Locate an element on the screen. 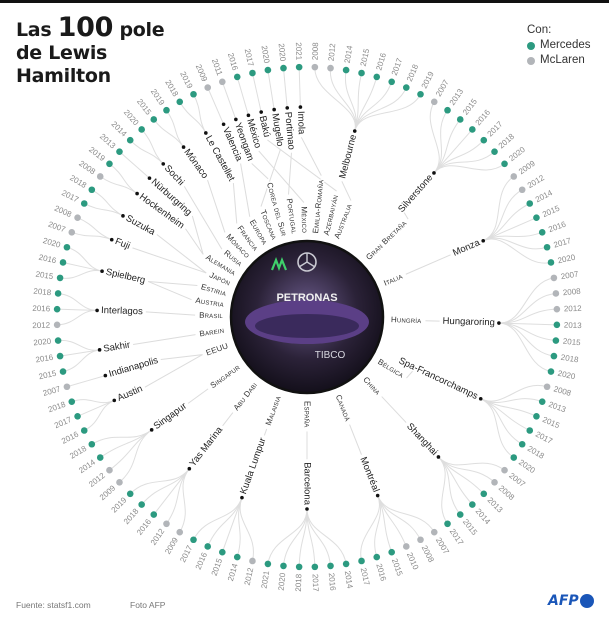 This screenshot has height=620, width=609. country-label: Abu Dabi is located at coordinates (245, 397).